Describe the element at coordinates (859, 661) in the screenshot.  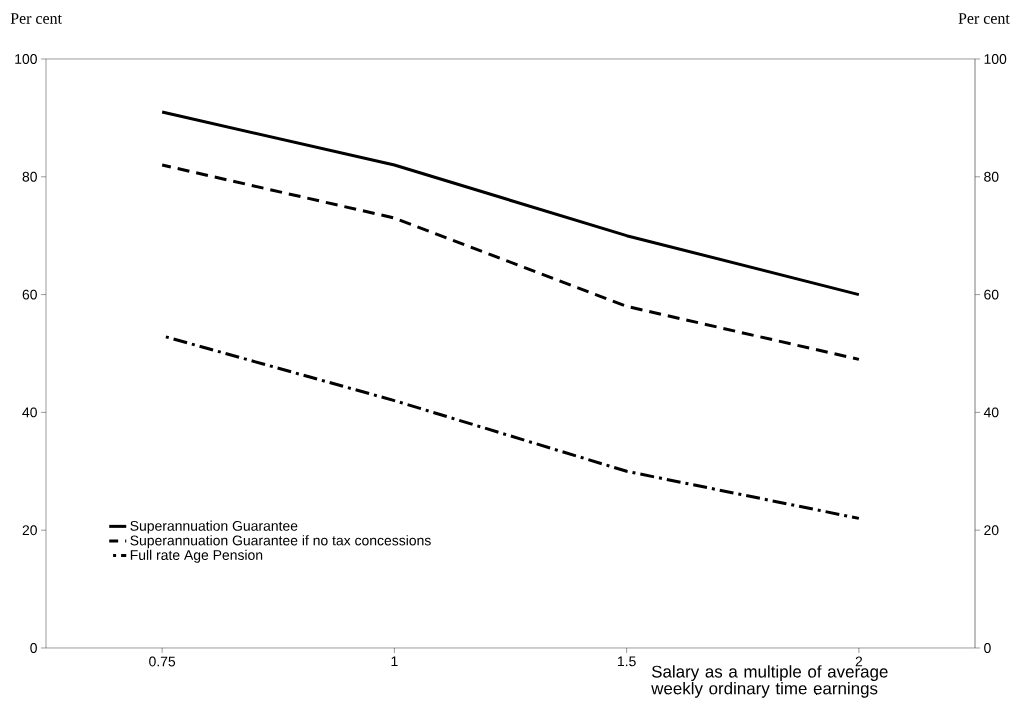
I see `x-tick-label: 2` at that location.